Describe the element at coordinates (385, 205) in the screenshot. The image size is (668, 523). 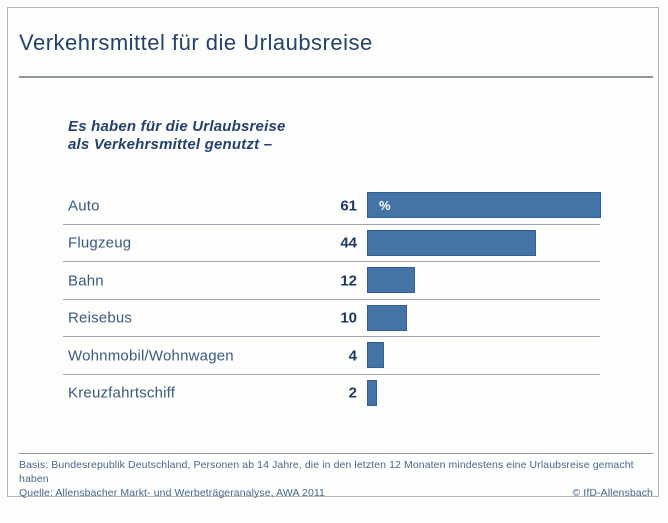
I see `percent-unit-label: %` at that location.